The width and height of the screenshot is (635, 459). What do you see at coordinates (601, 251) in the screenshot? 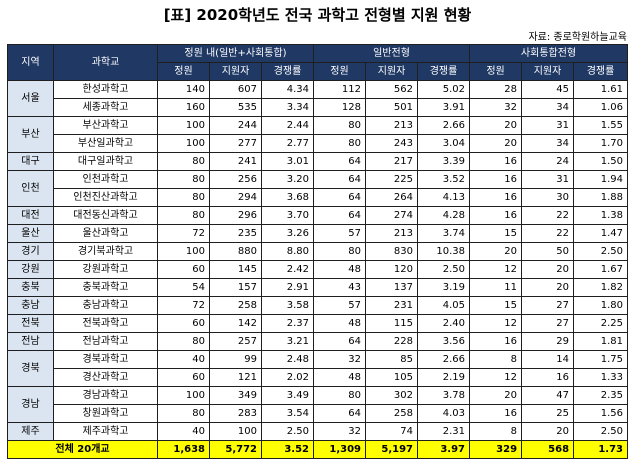
I see `value-cell: 2.50` at bounding box center [601, 251].